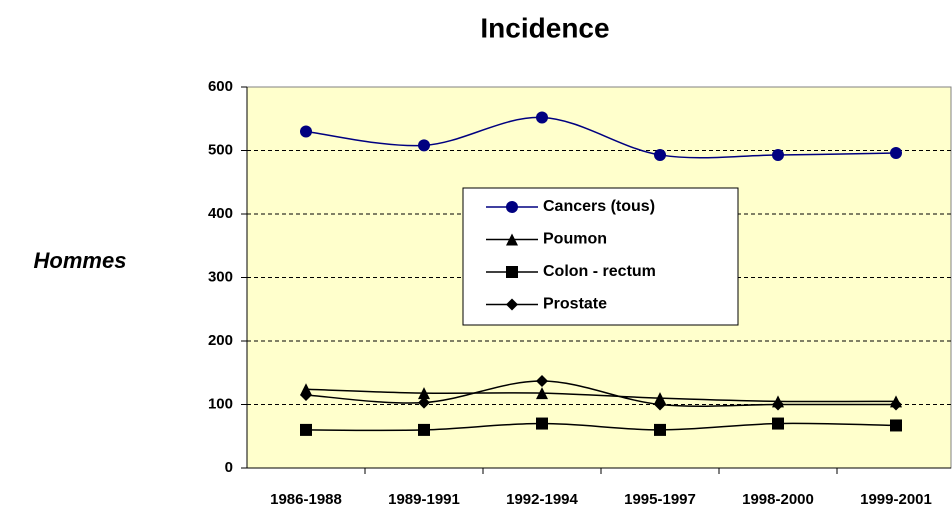 The height and width of the screenshot is (516, 952). Describe the element at coordinates (575, 304) in the screenshot. I see `legend-label: Prostate` at that location.